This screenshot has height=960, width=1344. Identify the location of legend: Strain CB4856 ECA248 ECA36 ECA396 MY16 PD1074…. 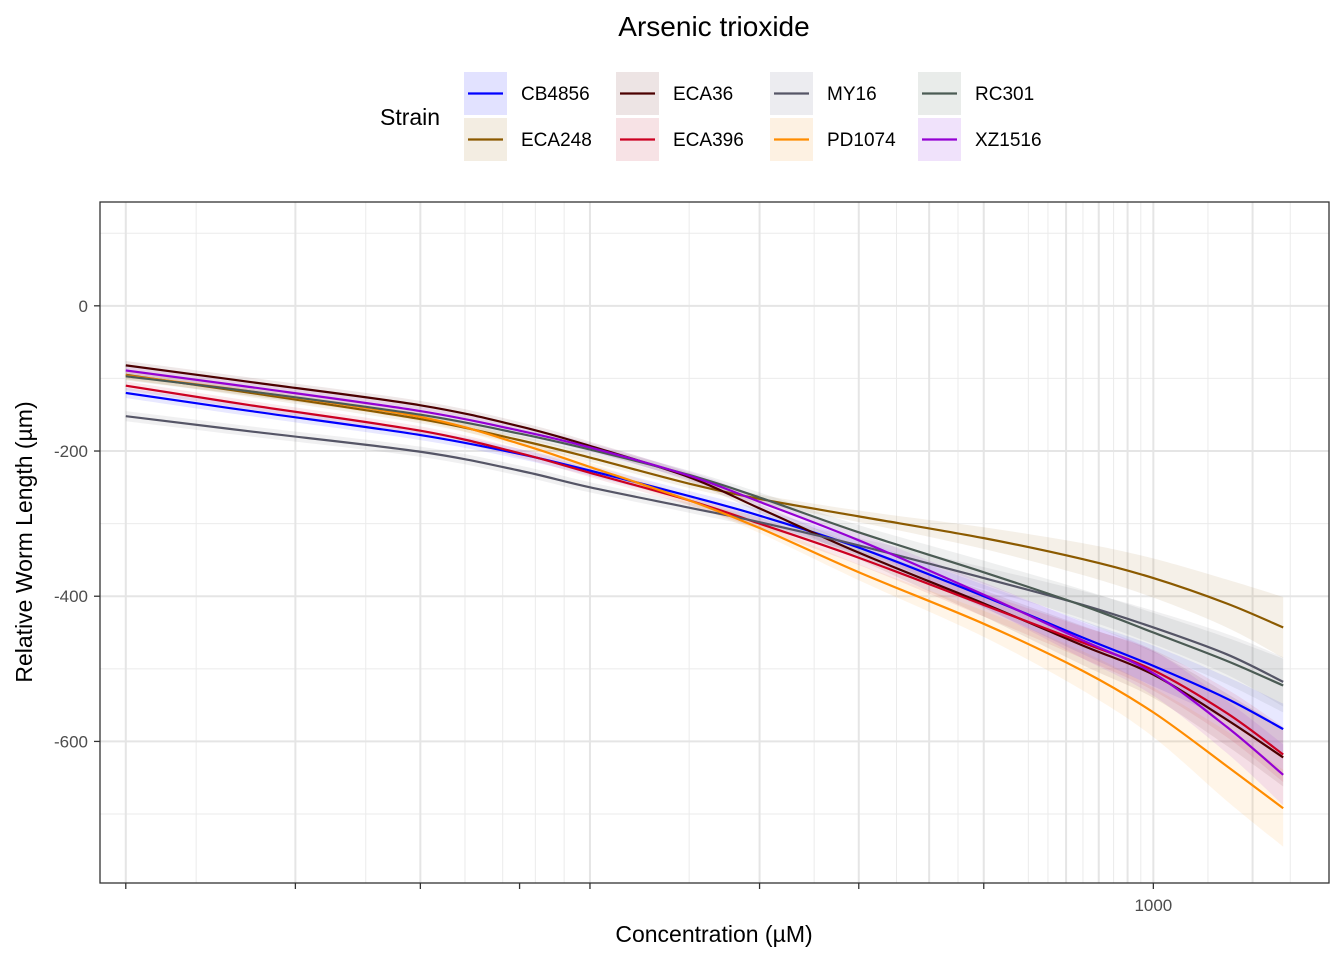
(711, 116).